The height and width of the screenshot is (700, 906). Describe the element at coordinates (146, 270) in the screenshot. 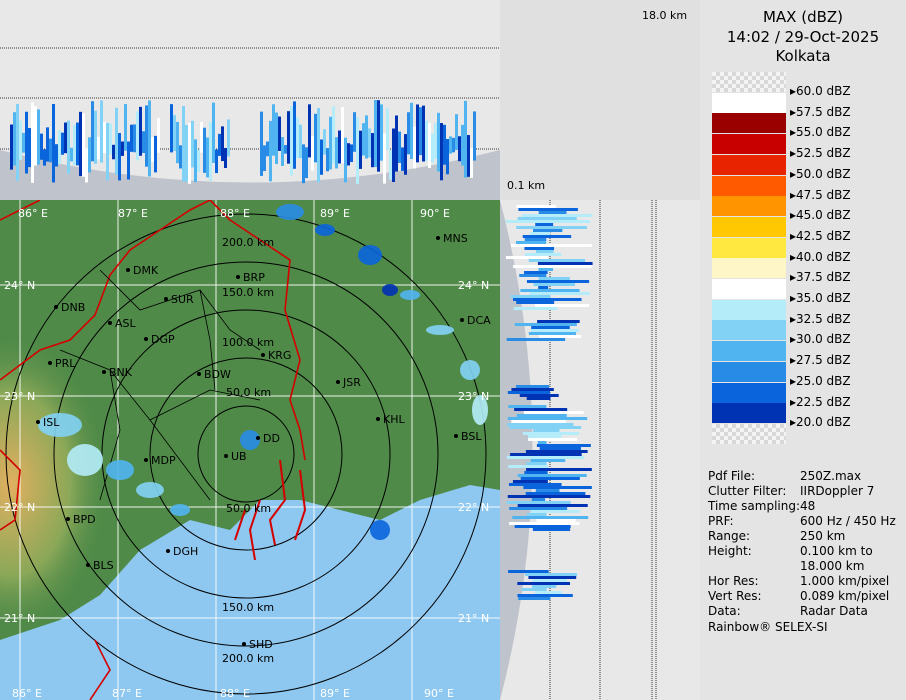

I see `city-label: DMK` at that location.